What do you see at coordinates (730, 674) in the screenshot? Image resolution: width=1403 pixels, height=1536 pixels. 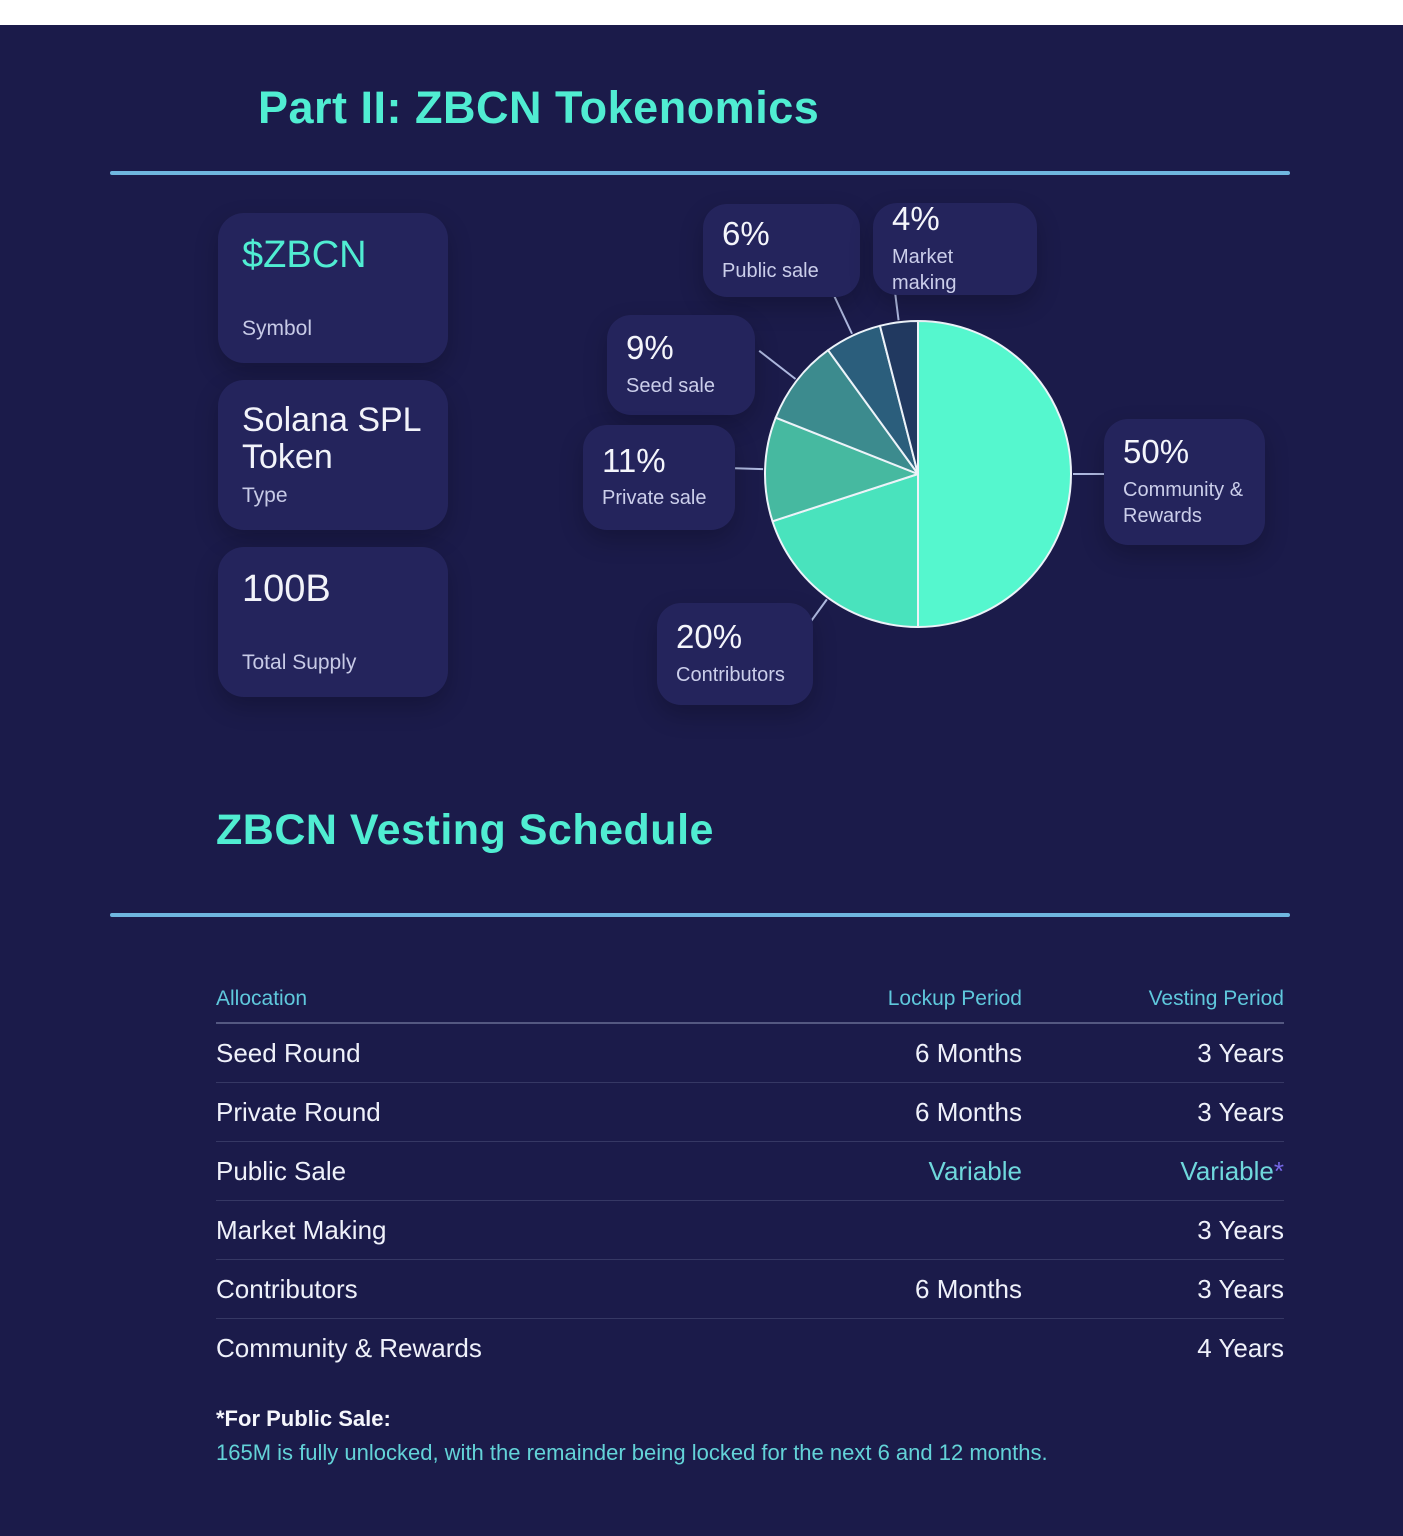 I see `contributors-label: Contributors` at bounding box center [730, 674].